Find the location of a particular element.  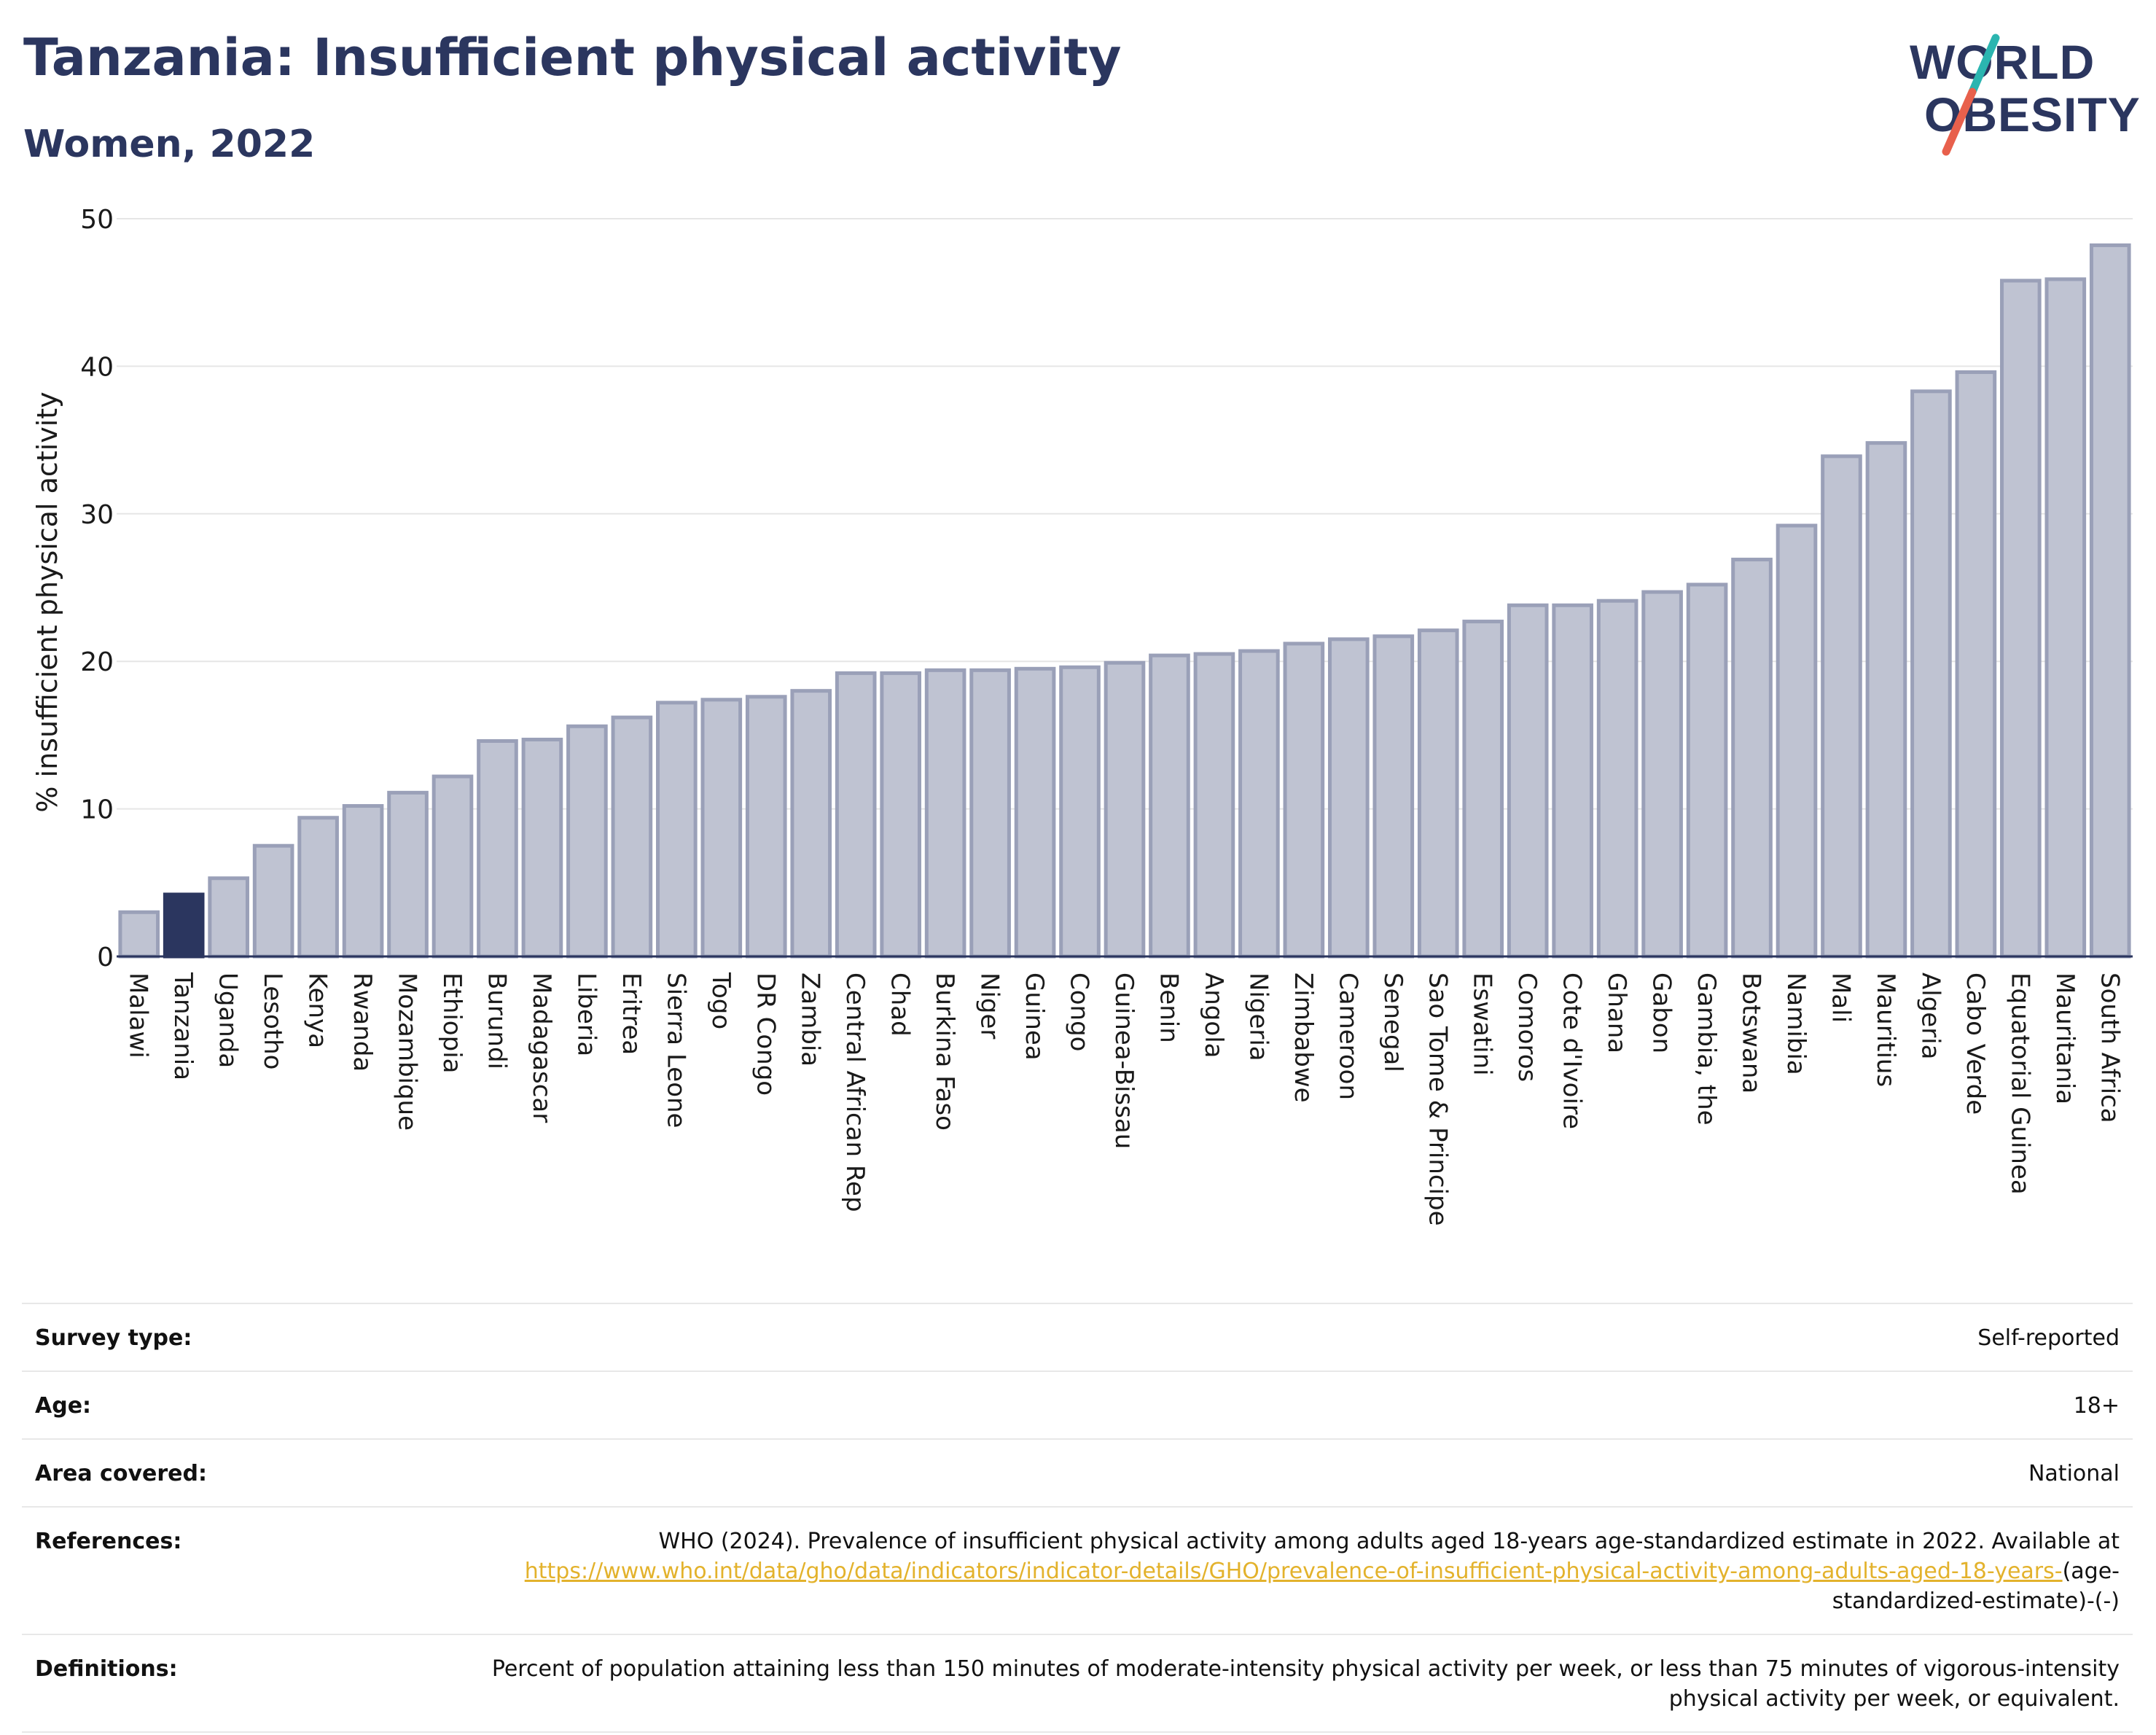

references-link-suffix: (age-standardized-estimate)-(-) is located at coordinates (1976, 1586).